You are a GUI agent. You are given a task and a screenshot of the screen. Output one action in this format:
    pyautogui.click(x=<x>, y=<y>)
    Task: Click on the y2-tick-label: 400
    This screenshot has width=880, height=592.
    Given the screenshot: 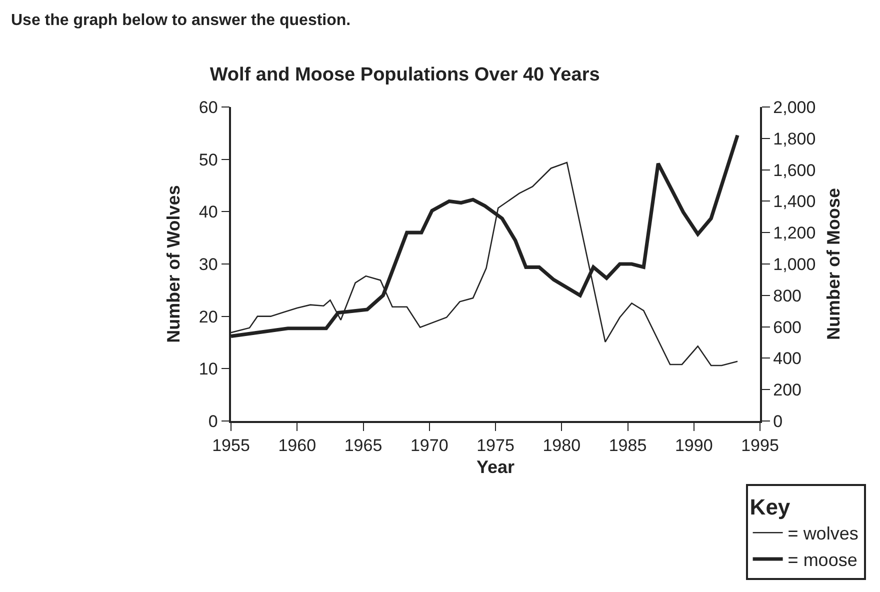 What is the action you would take?
    pyautogui.click(x=787, y=358)
    